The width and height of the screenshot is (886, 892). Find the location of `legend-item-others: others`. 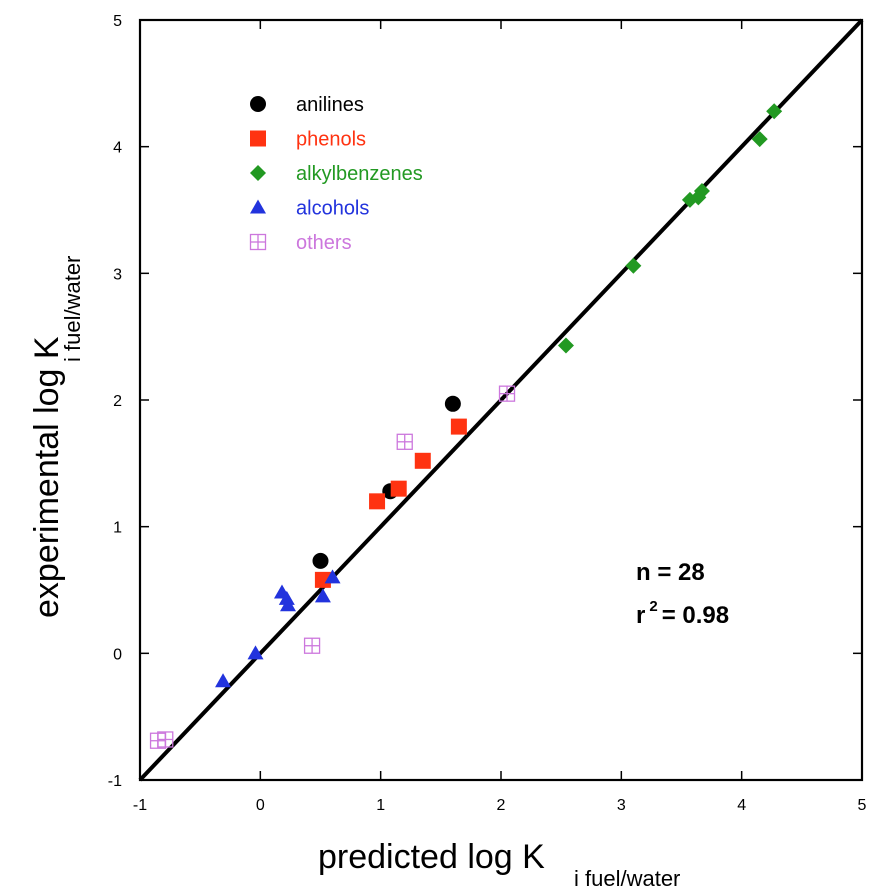

legend-item-others: others is located at coordinates (300, 243).